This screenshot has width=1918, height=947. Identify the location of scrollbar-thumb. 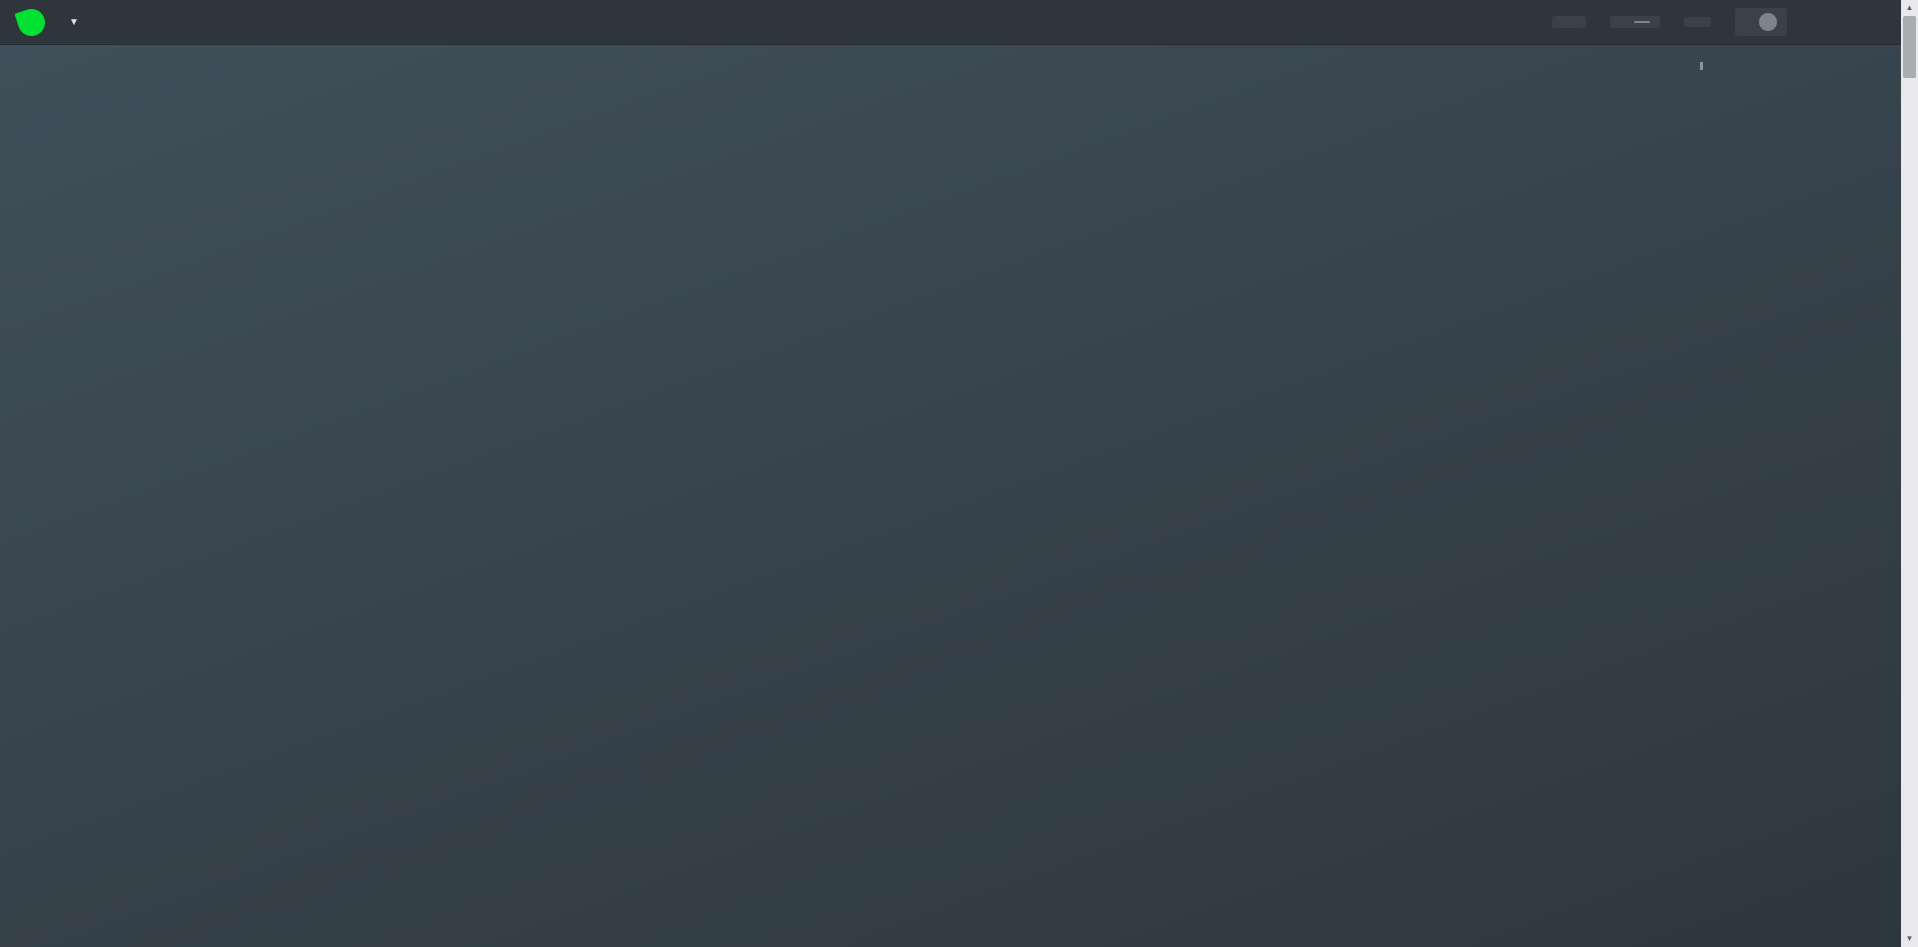
(1909, 47).